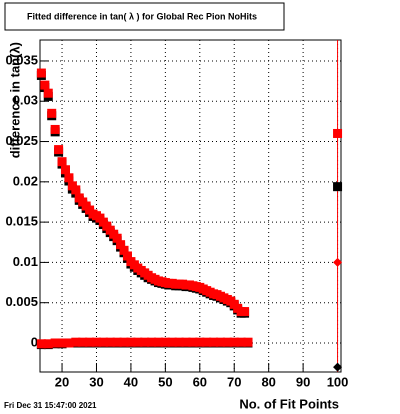 Image resolution: width=400 pixels, height=414 pixels. I want to click on x-tick-label: 40, so click(131, 381).